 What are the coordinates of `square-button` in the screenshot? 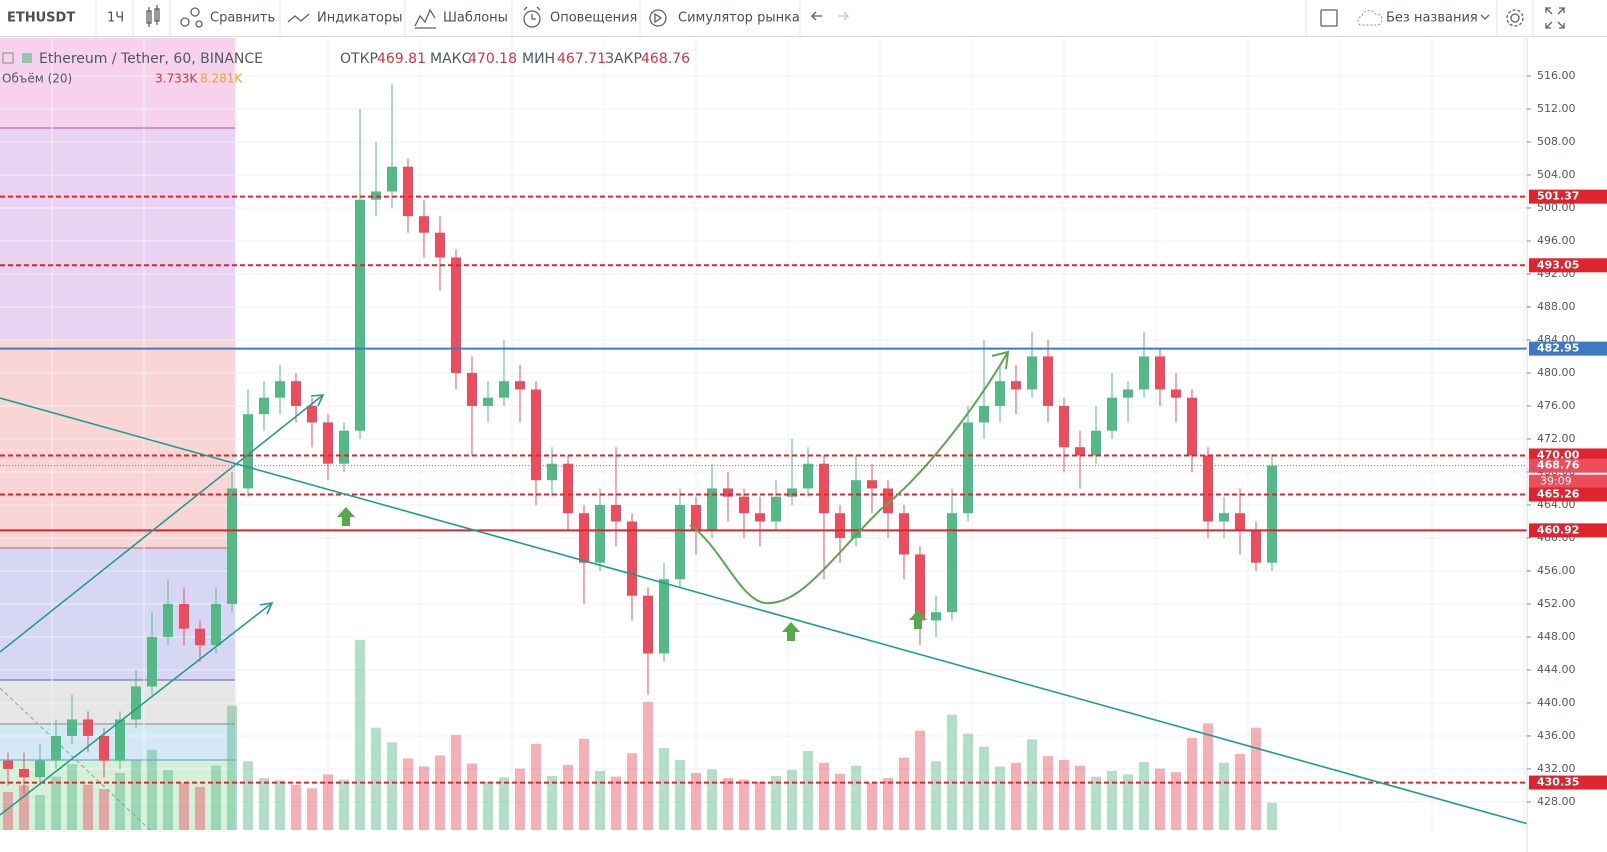 It's located at (1329, 18).